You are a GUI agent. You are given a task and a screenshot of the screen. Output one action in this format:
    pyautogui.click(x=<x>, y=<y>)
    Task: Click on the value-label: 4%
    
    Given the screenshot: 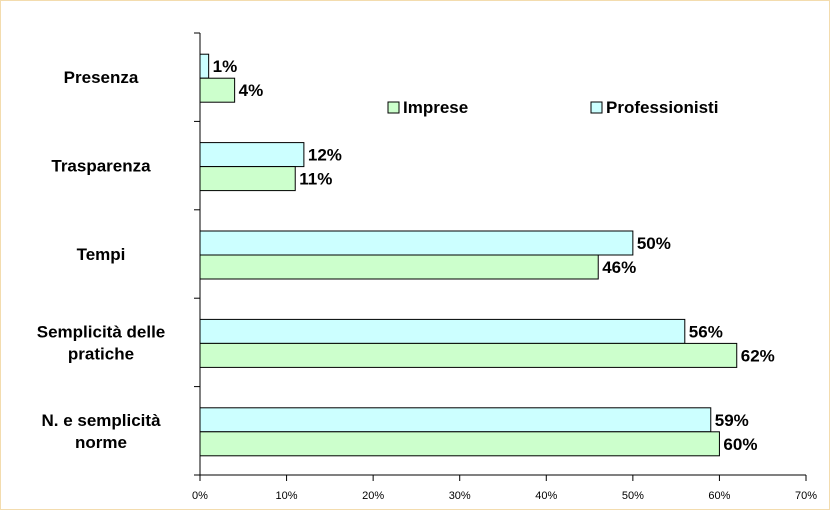 What is the action you would take?
    pyautogui.click(x=251, y=90)
    